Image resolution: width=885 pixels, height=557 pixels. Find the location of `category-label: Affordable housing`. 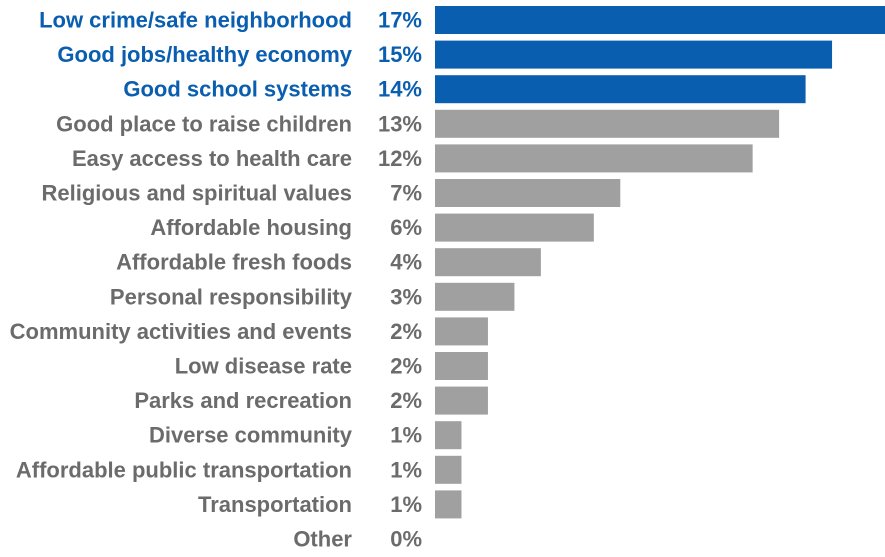

category-label: Affordable housing is located at coordinates (251, 227).